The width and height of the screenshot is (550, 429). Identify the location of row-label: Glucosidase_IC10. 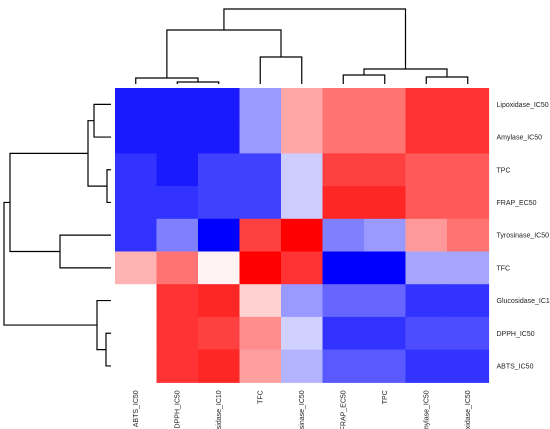
(523, 301).